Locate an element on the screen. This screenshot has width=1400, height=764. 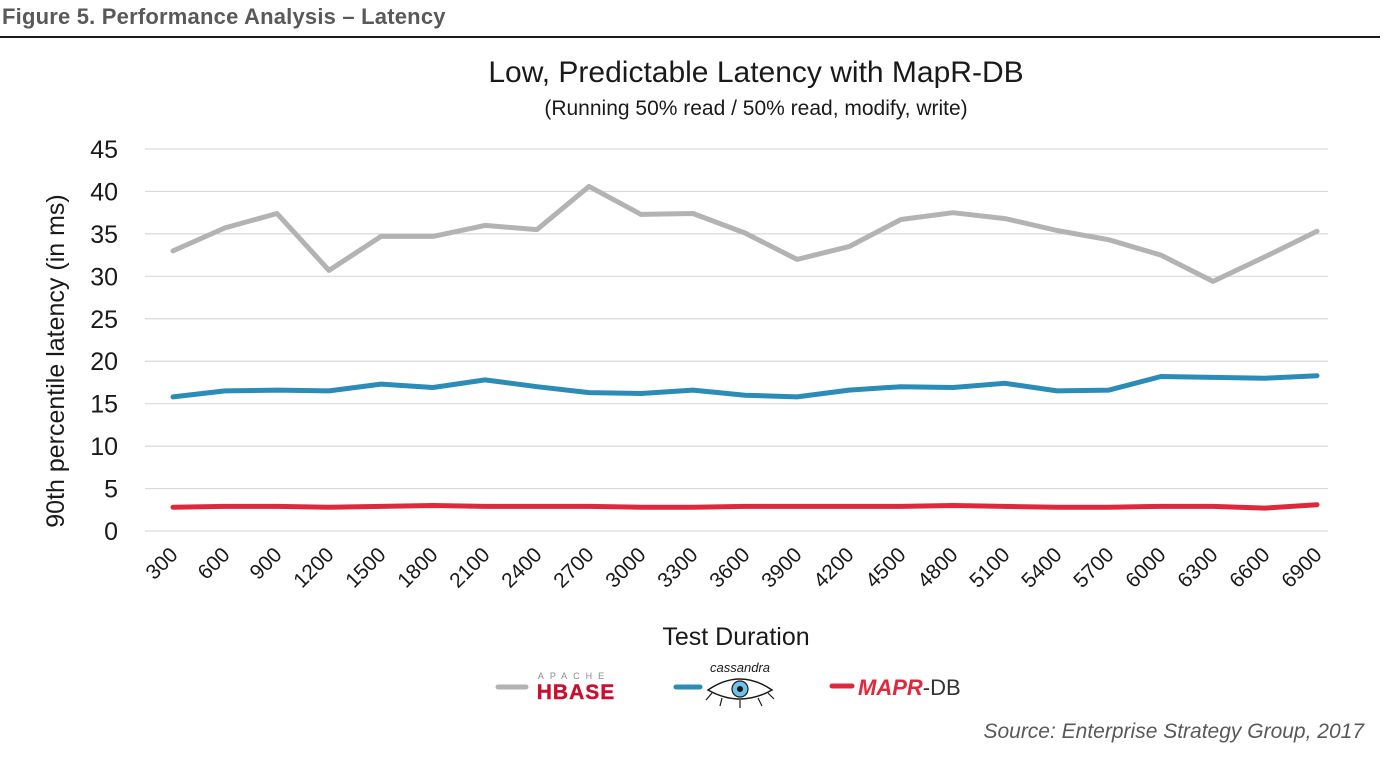
x-tick-label: 600 is located at coordinates (213, 563).